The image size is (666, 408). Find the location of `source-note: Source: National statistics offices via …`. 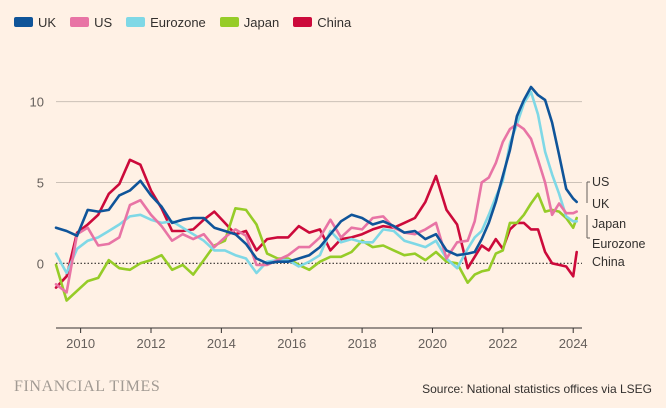

source-note: Source: National statistics offices via … is located at coordinates (537, 389).